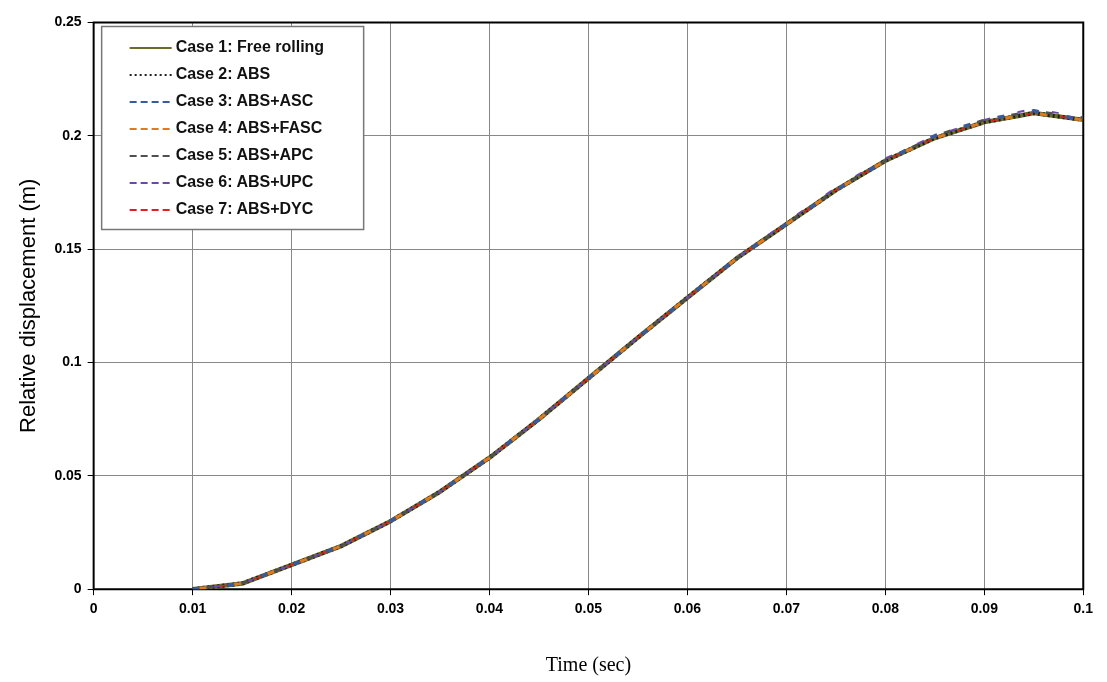  Describe the element at coordinates (687, 608) in the screenshot. I see `x-tick-label: 0.06` at that location.